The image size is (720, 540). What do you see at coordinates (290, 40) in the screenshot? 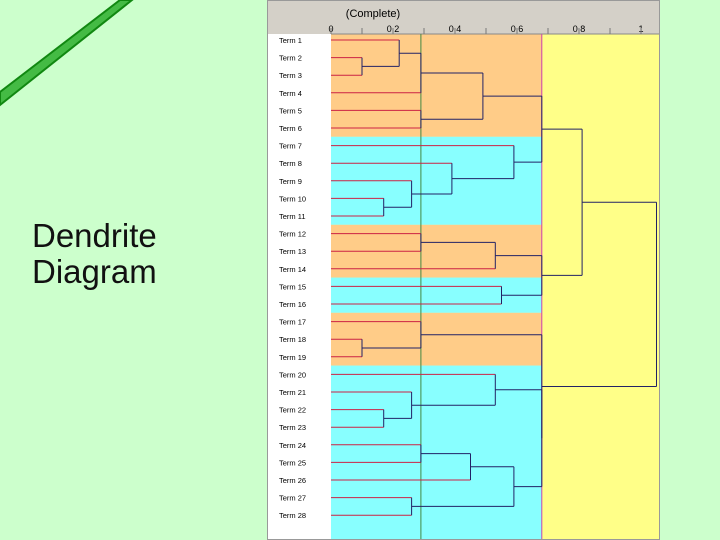
I see `term-label: Term 1` at bounding box center [290, 40].